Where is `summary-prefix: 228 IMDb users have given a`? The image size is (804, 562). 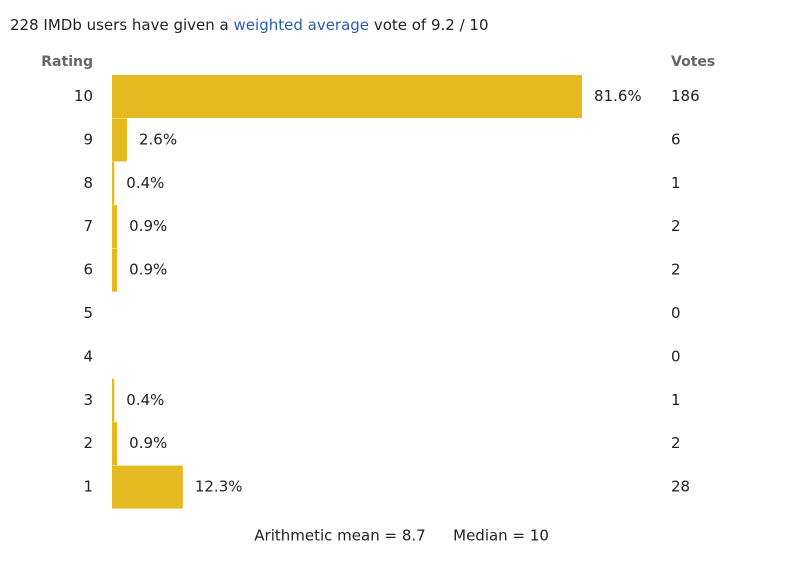 summary-prefix: 228 IMDb users have given a is located at coordinates (119, 25).